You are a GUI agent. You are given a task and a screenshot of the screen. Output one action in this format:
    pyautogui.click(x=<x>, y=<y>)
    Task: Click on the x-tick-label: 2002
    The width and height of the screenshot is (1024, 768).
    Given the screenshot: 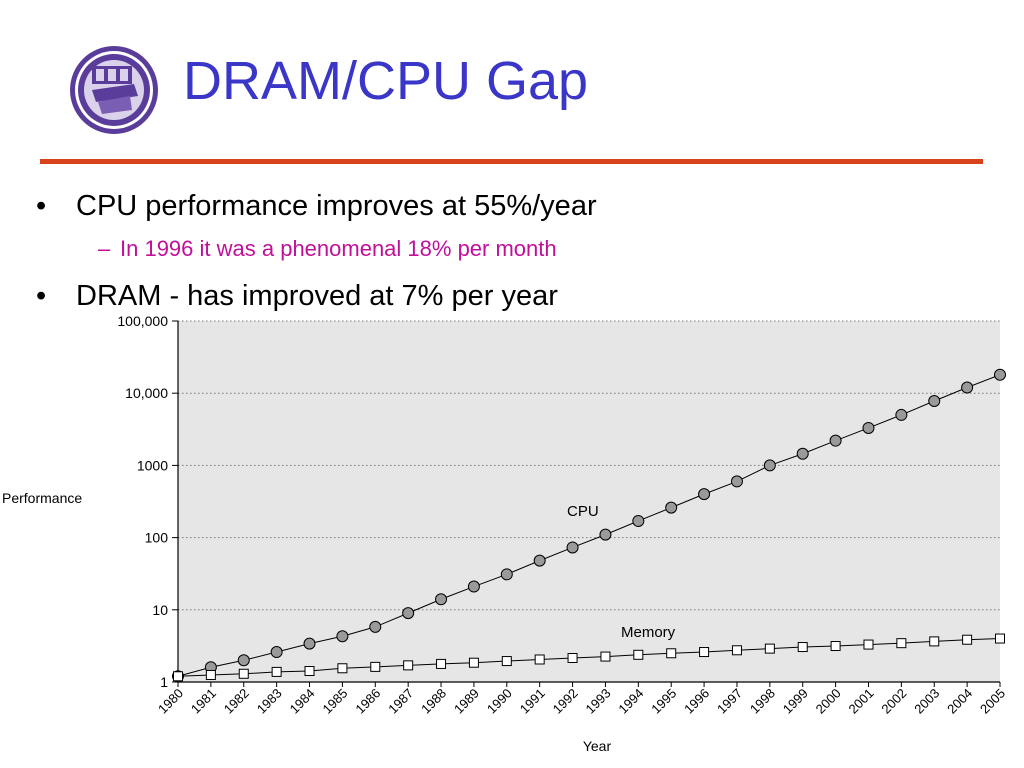 What is the action you would take?
    pyautogui.click(x=893, y=701)
    